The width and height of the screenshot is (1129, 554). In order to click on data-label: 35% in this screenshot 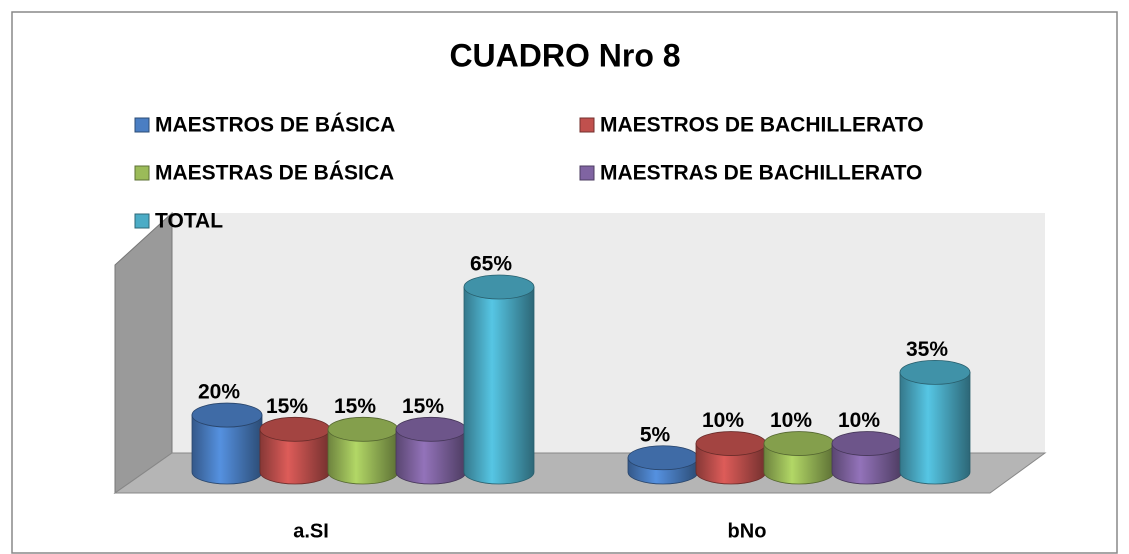, I will do `click(927, 349)`.